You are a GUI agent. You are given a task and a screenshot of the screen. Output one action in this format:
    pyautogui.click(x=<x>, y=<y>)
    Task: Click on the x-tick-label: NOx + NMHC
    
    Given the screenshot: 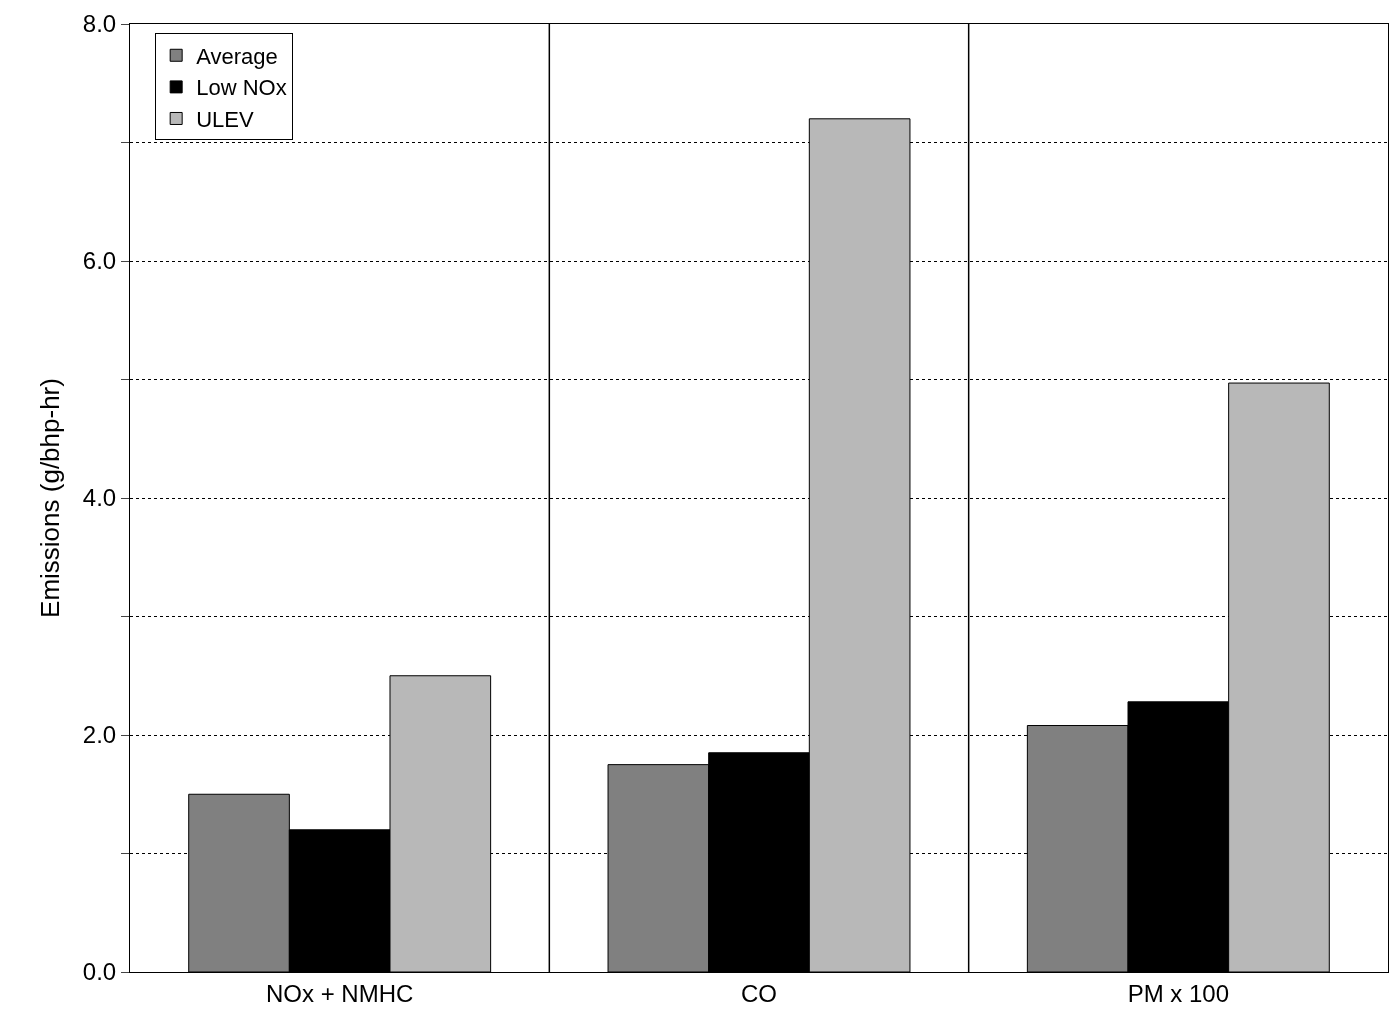 What is the action you would take?
    pyautogui.click(x=340, y=993)
    